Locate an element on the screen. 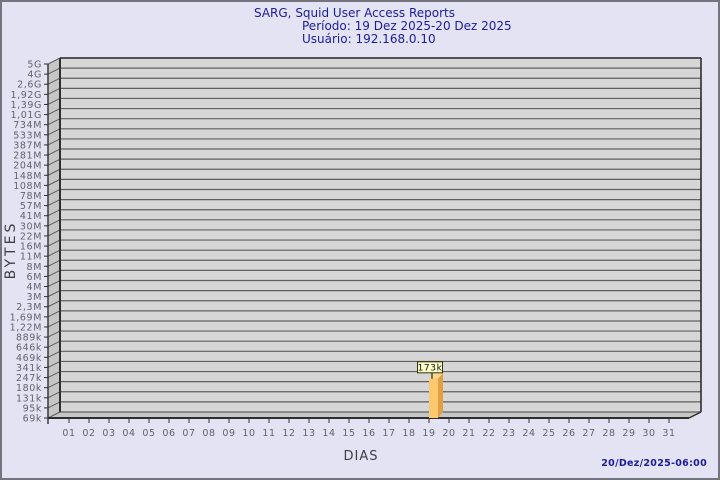  x-tick-label: 02 is located at coordinates (88, 433).